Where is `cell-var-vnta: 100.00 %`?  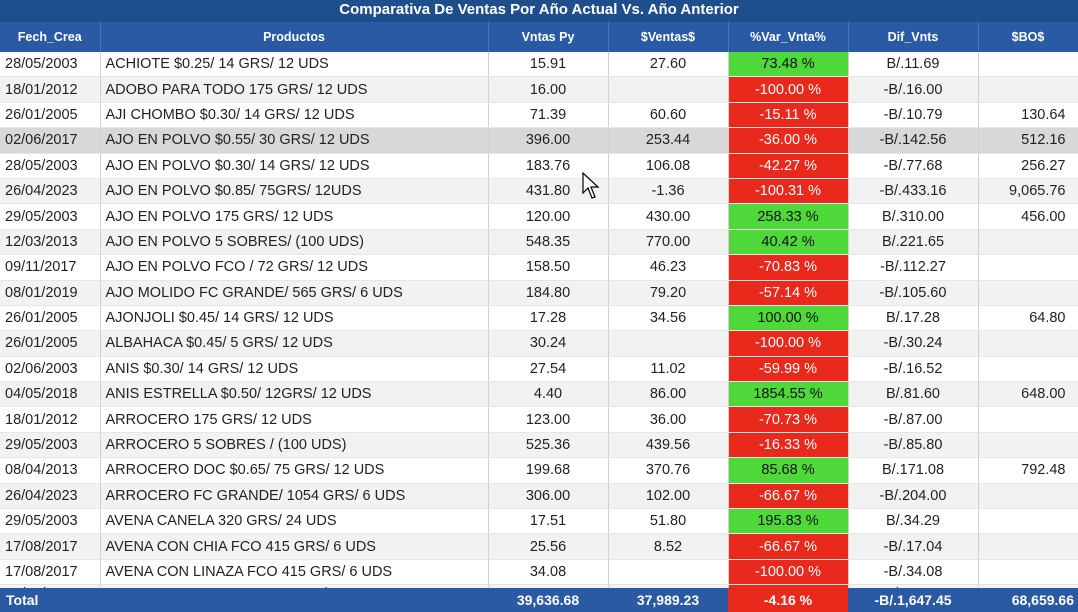 cell-var-vnta: 100.00 % is located at coordinates (788, 318).